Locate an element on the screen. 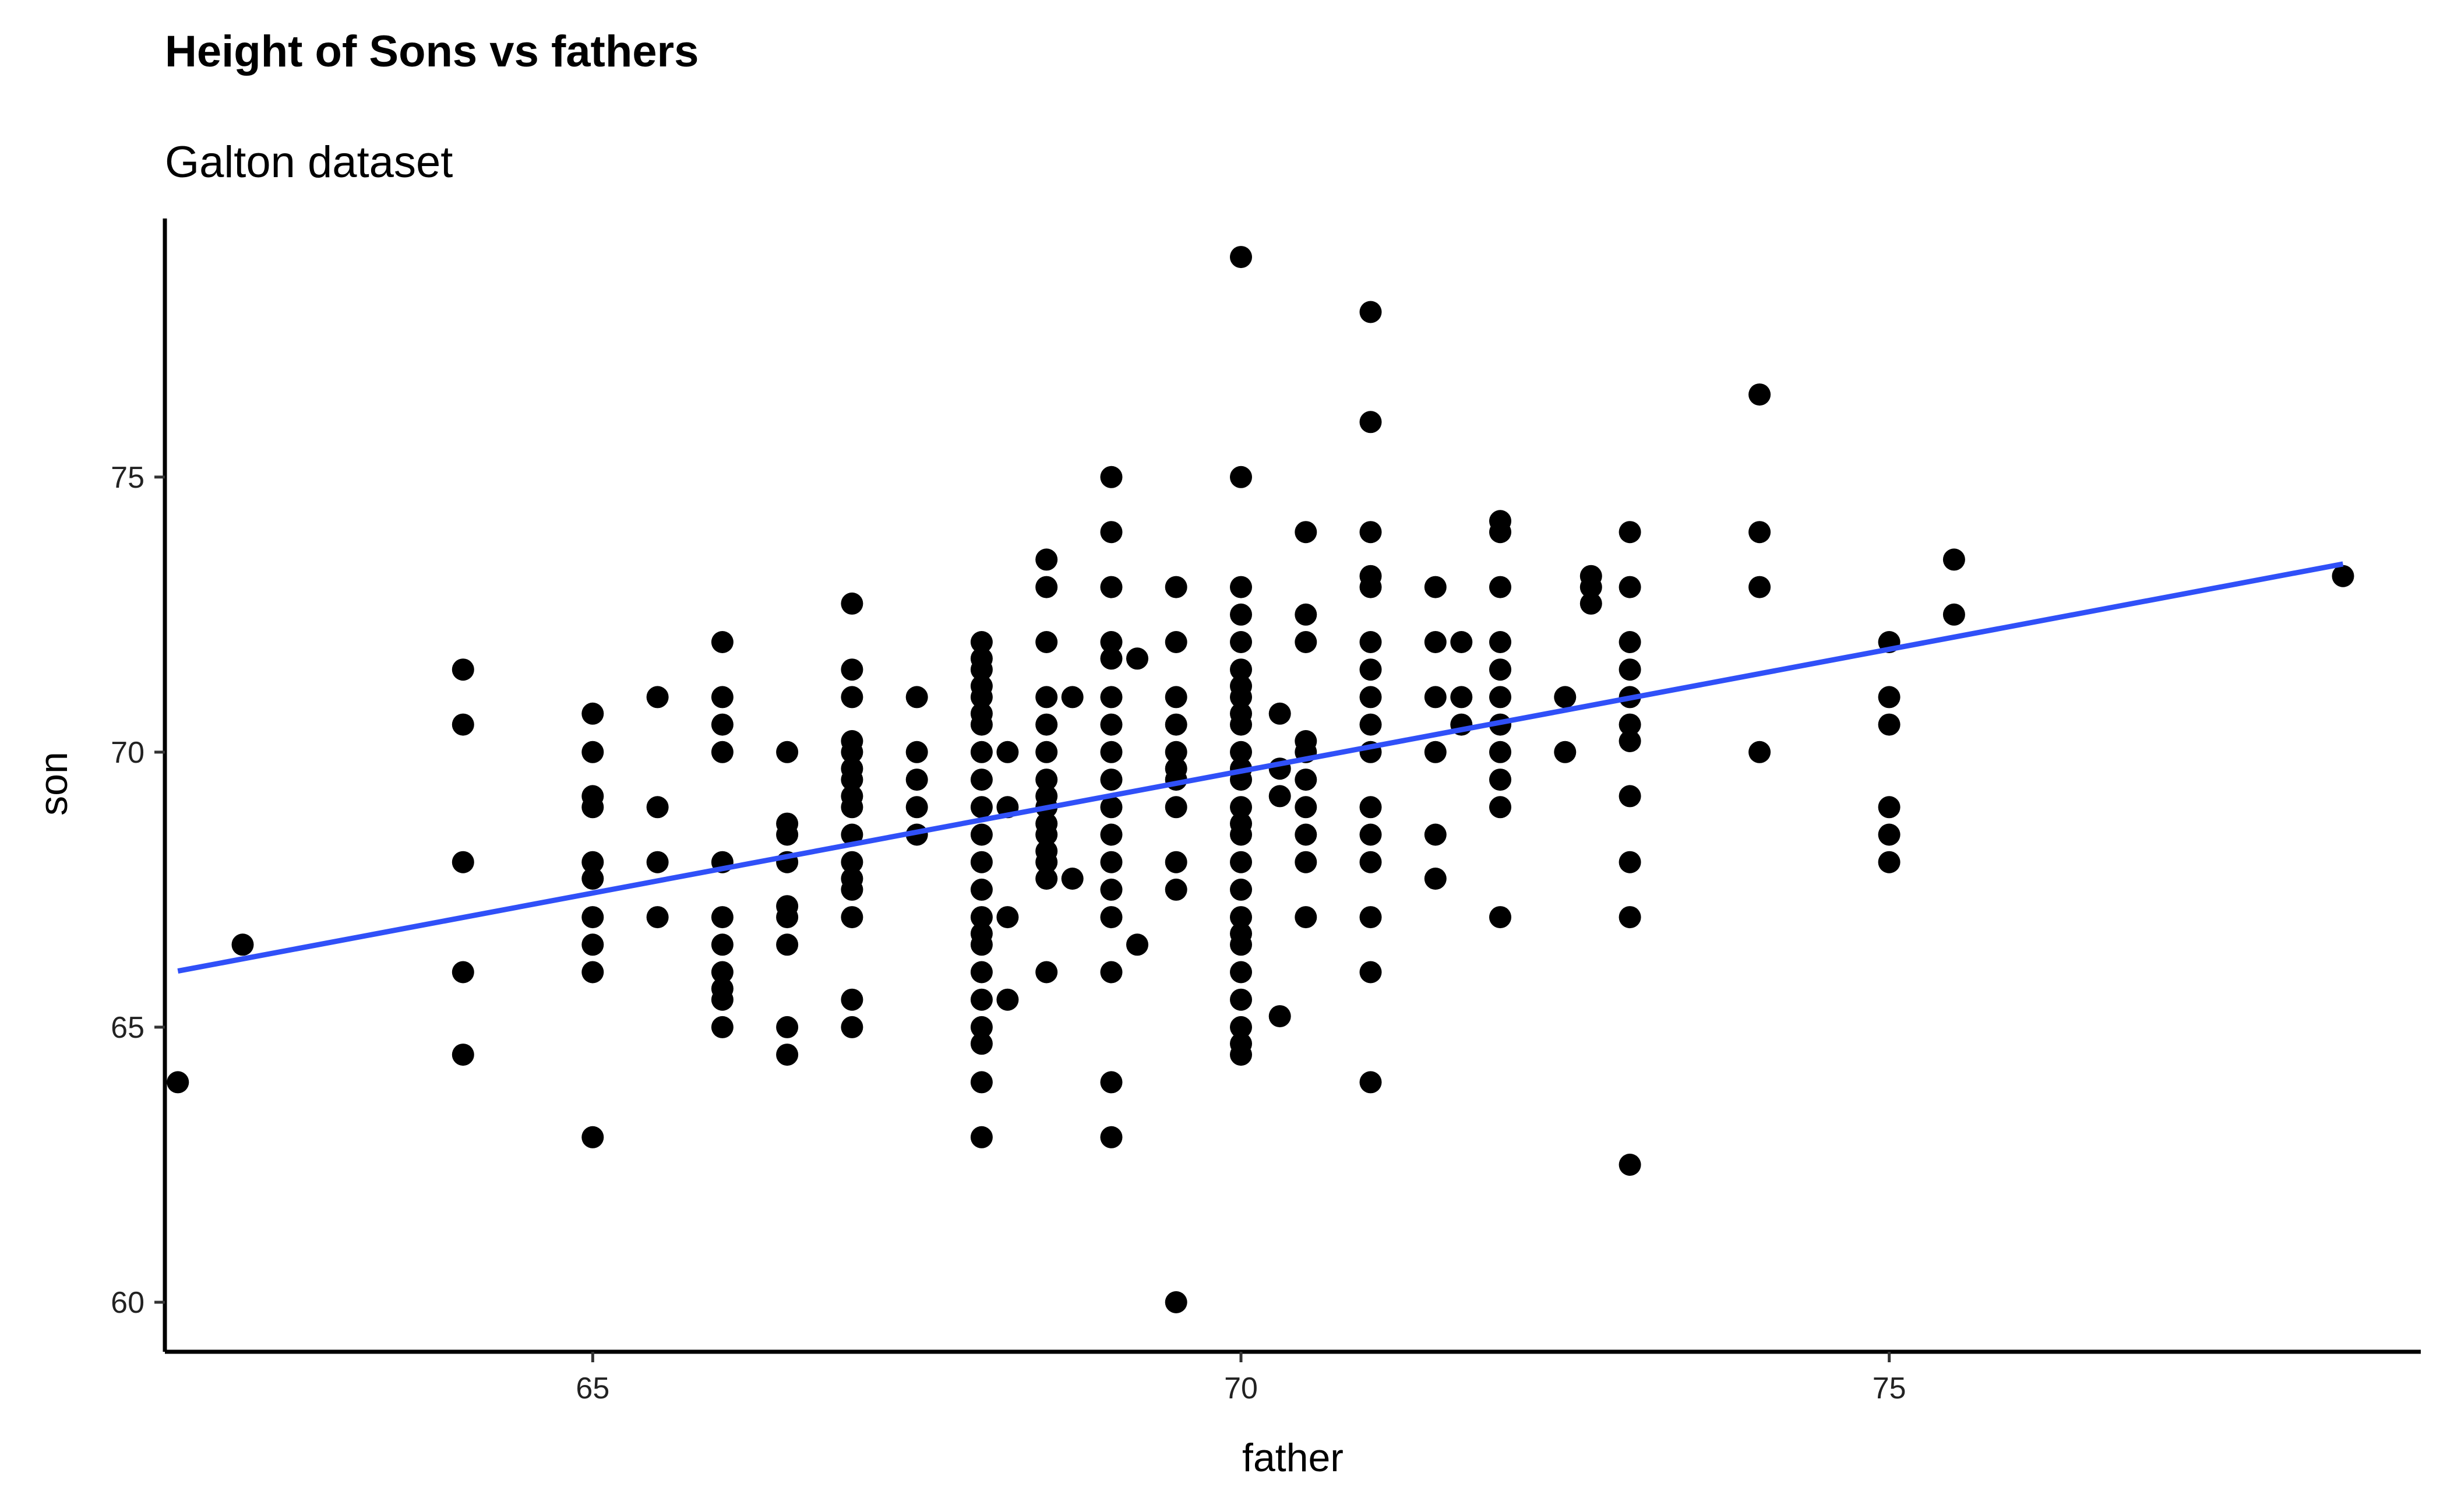 This screenshot has width=2447, height=1512. x-tick-label: 75 is located at coordinates (1889, 1388).